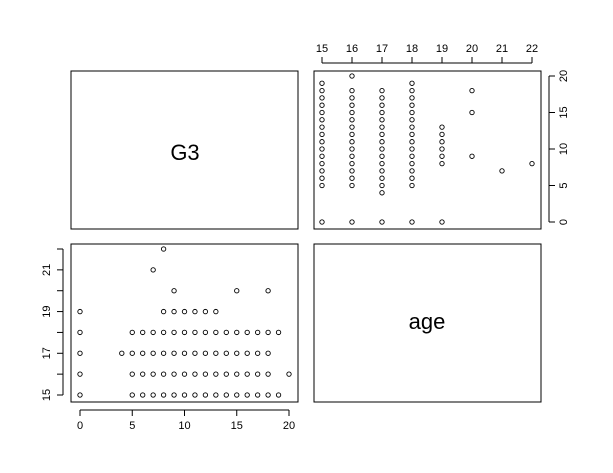  I want to click on top-axis-tick-label: 15, so click(322, 49).